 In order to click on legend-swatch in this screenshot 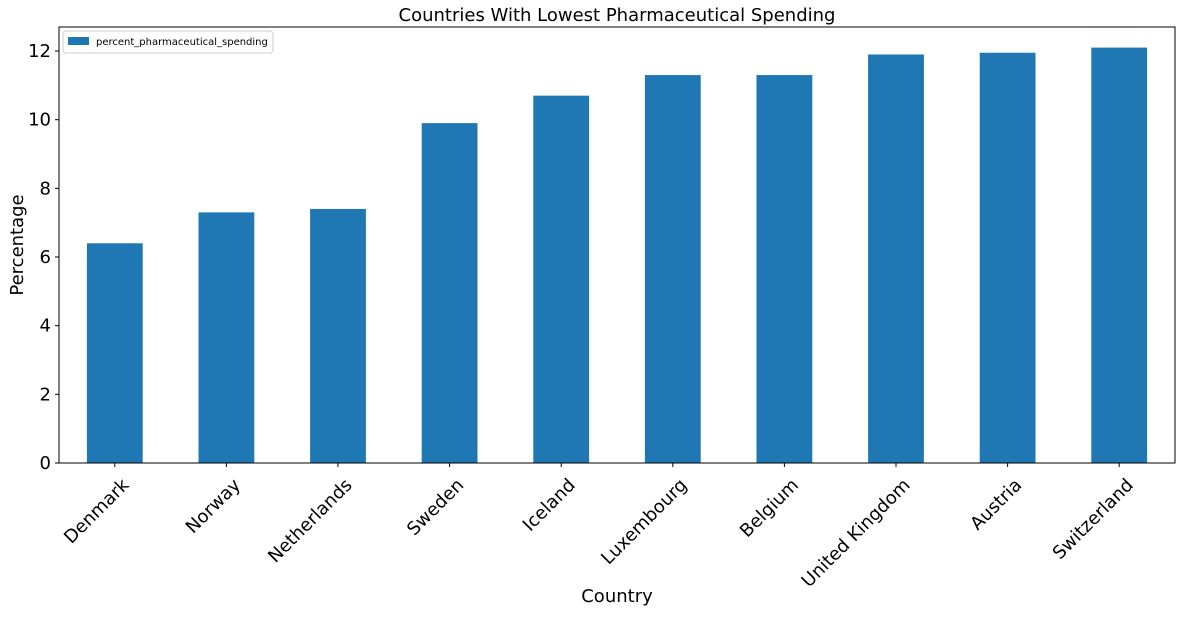, I will do `click(78, 41)`.